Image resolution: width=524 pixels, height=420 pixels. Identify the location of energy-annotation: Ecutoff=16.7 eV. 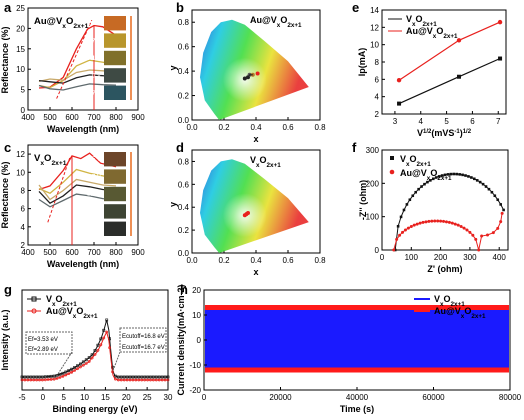
(143, 348).